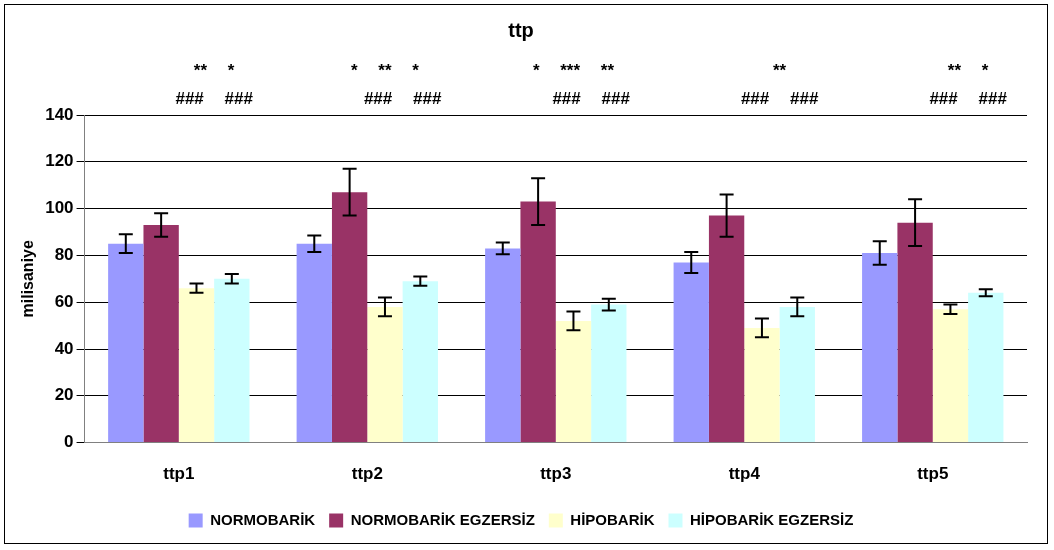  What do you see at coordinates (556, 474) in the screenshot?
I see `x-tick-label: ttp3` at bounding box center [556, 474].